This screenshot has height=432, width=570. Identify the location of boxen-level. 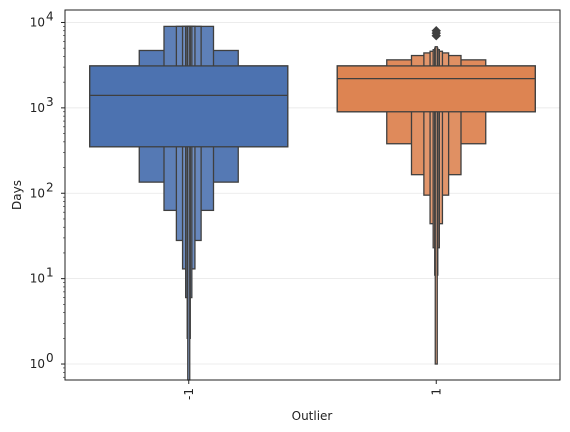
(436, 205).